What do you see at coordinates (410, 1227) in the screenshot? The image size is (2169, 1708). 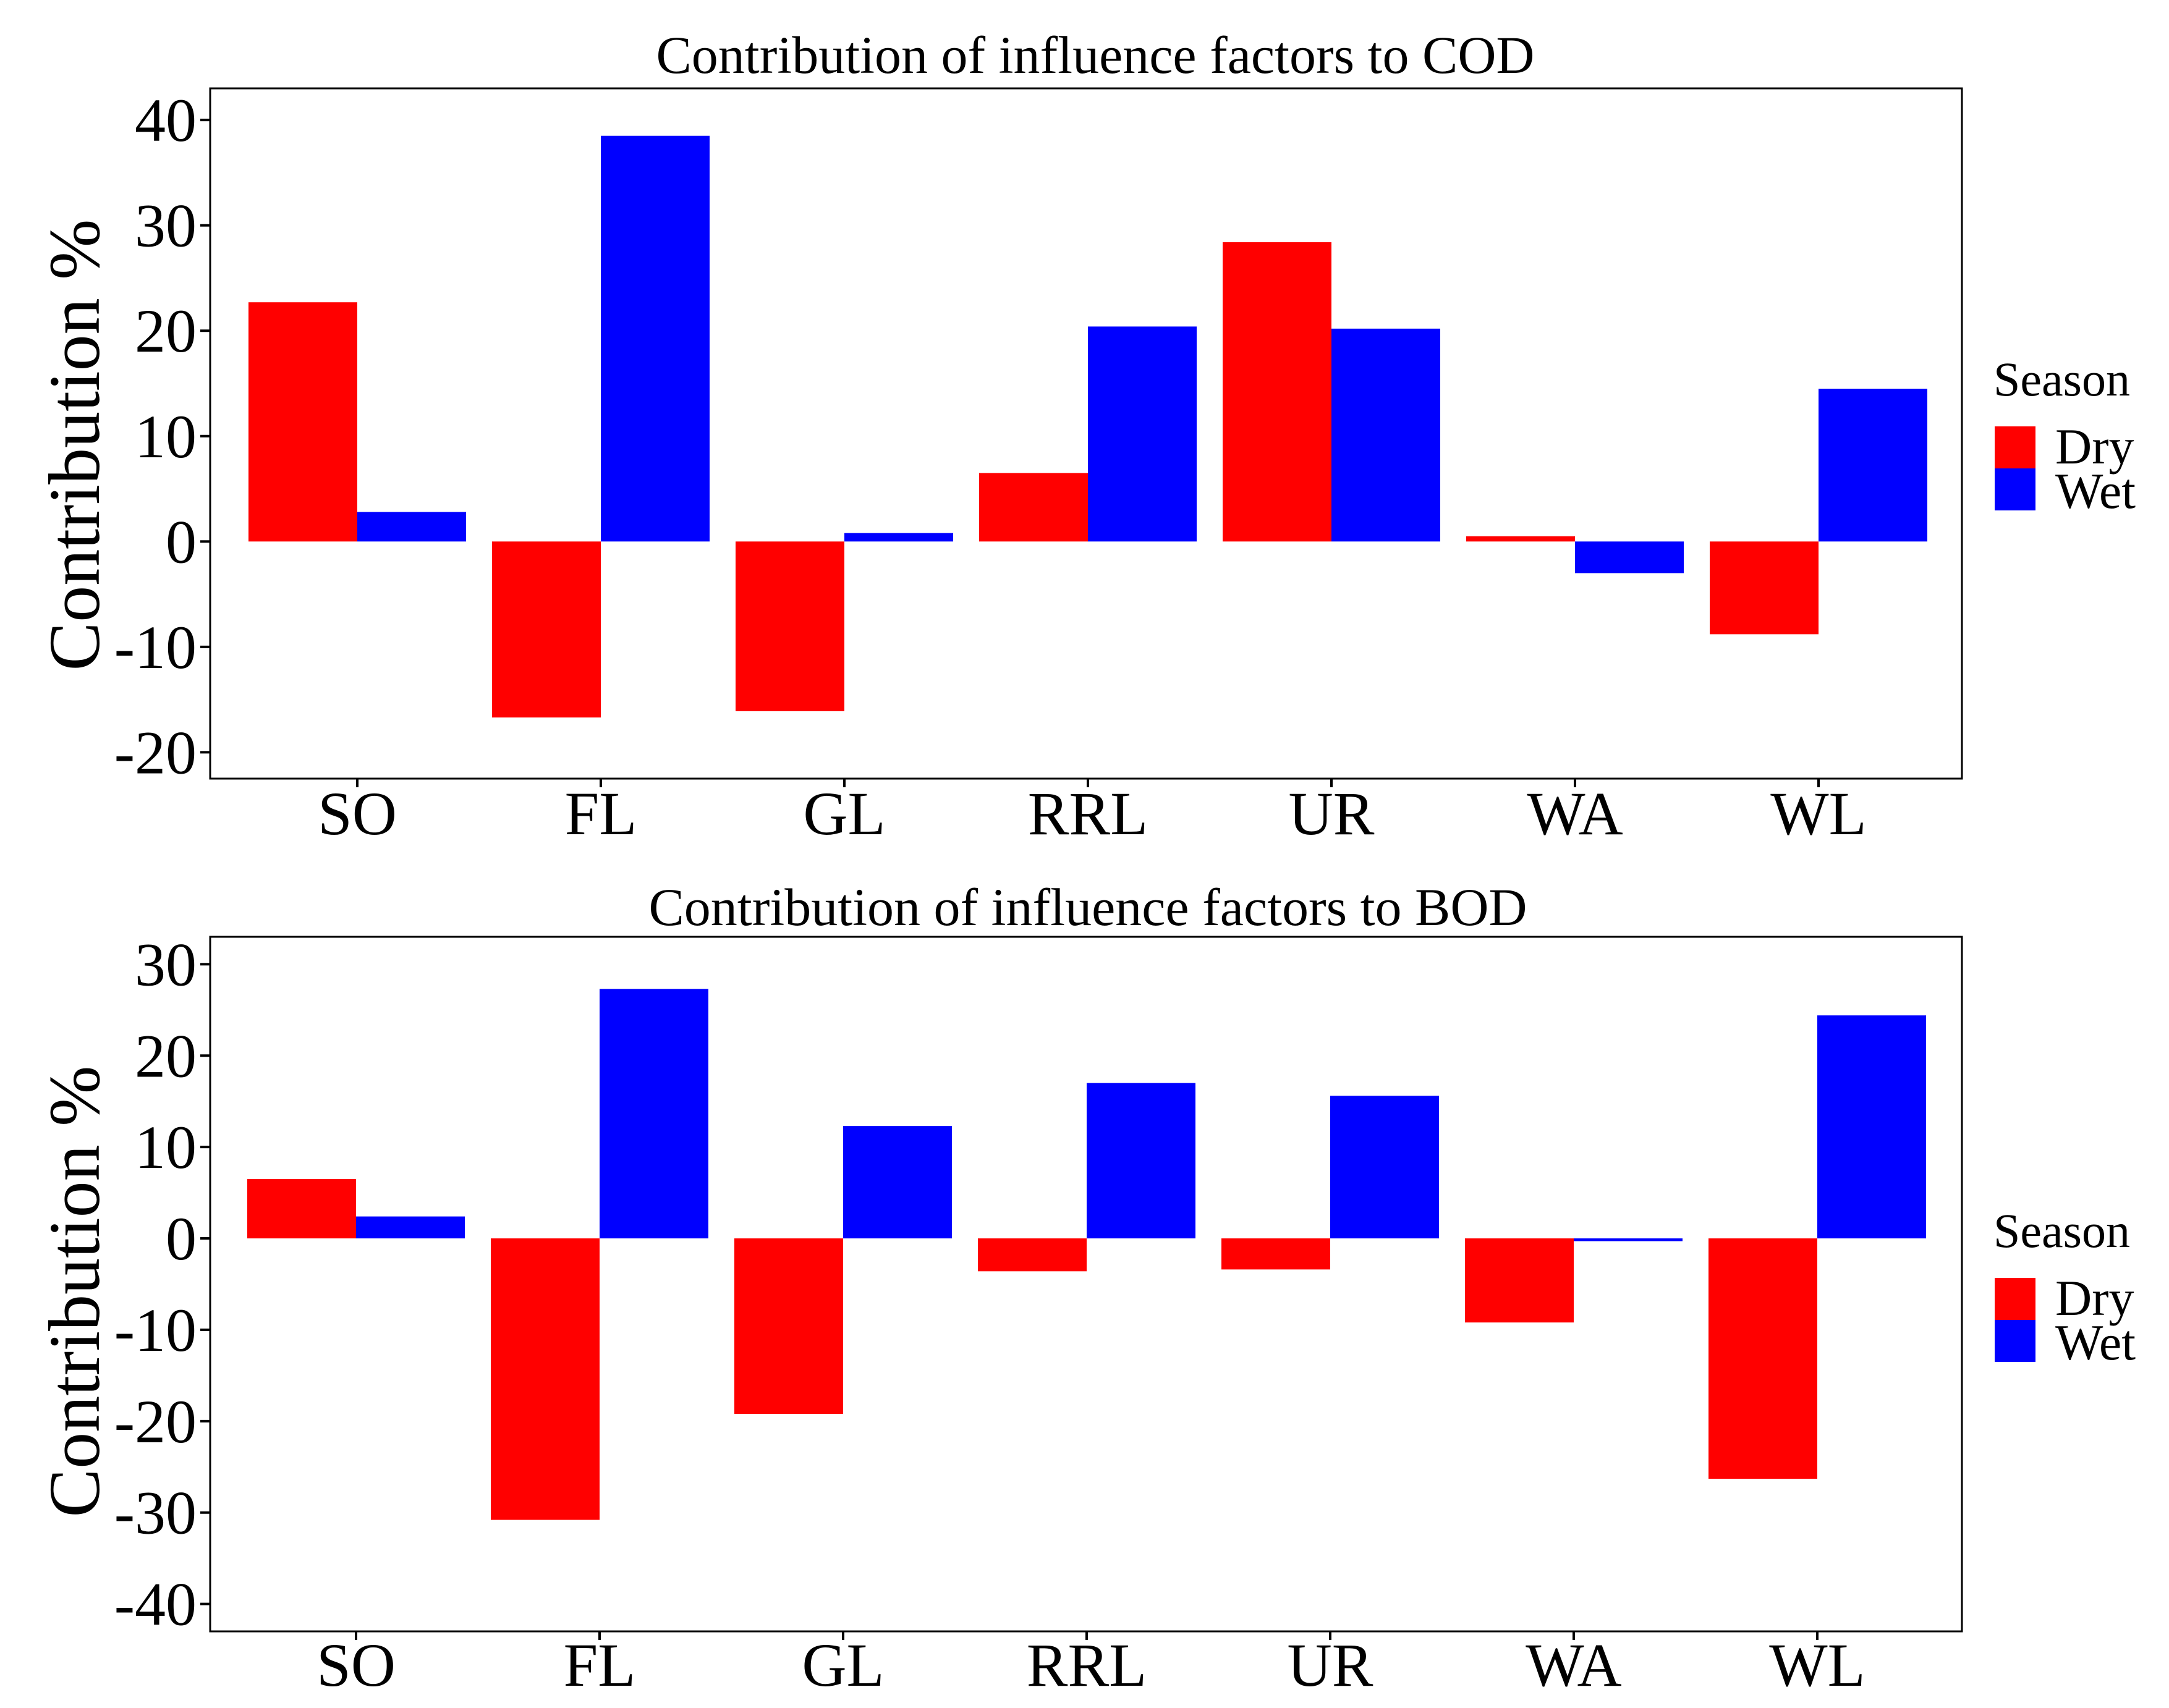 I see `bod-bar-wet-so` at bounding box center [410, 1227].